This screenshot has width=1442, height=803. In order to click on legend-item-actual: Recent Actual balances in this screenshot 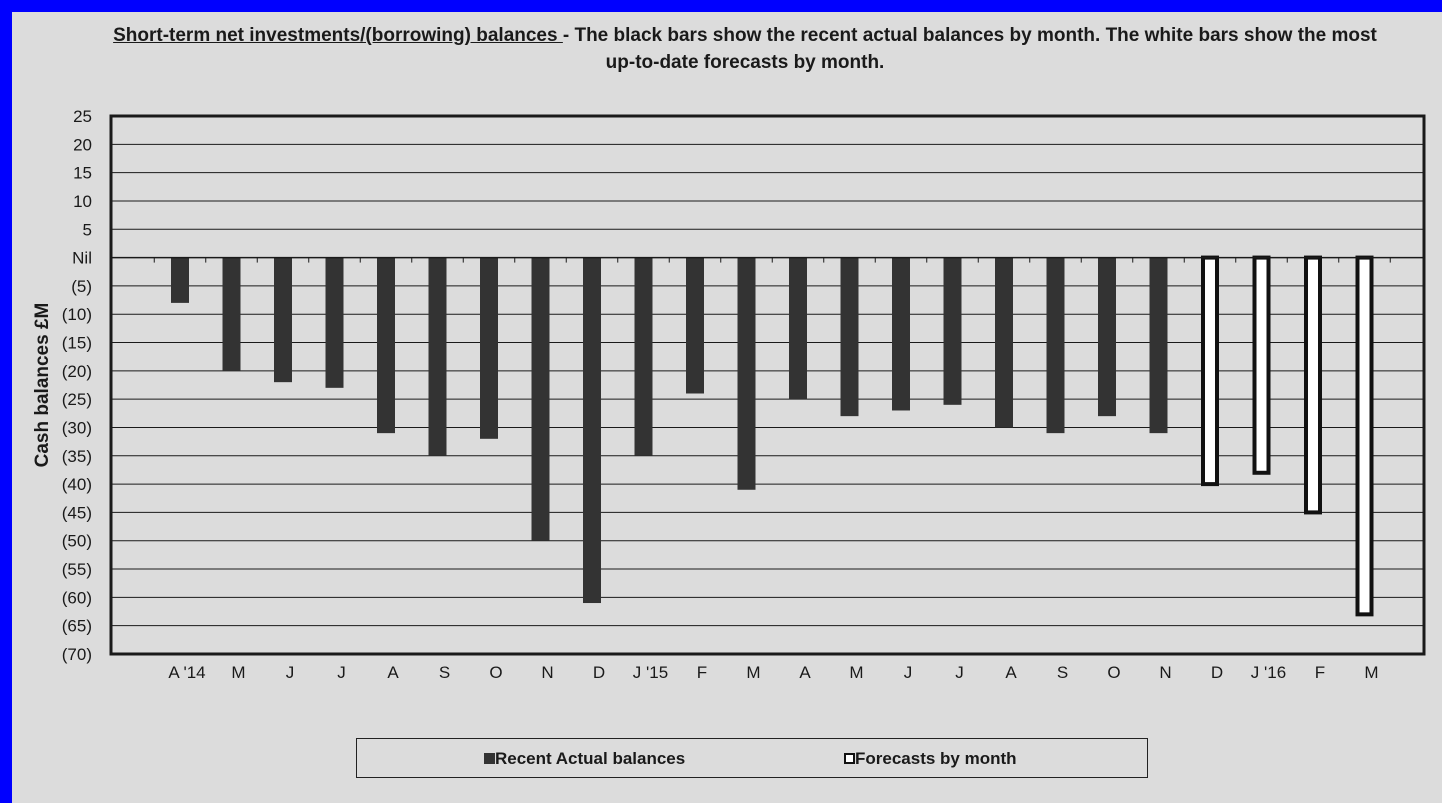, I will do `click(584, 759)`.